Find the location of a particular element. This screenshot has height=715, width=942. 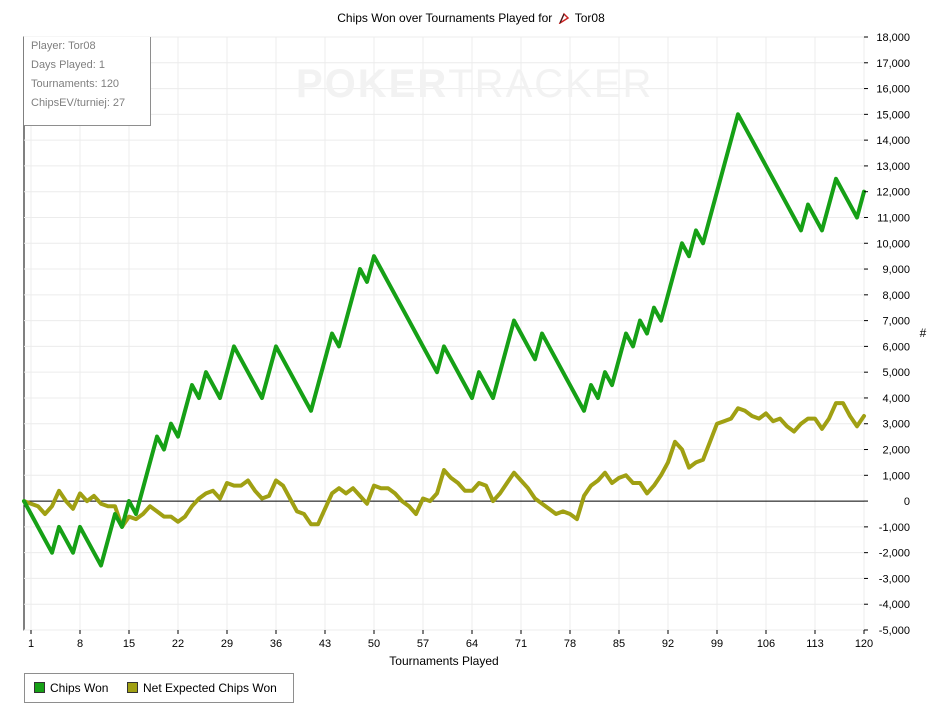

legend-swatch-chips-won is located at coordinates (39, 687).